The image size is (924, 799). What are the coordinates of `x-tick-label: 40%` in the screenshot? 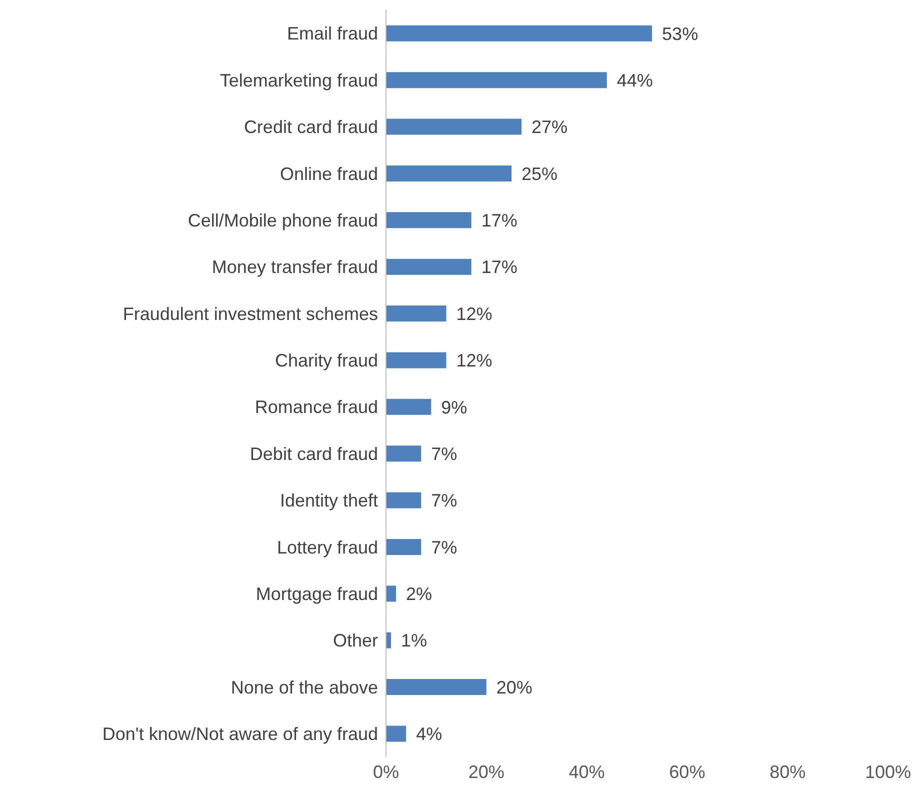 It's located at (586, 772).